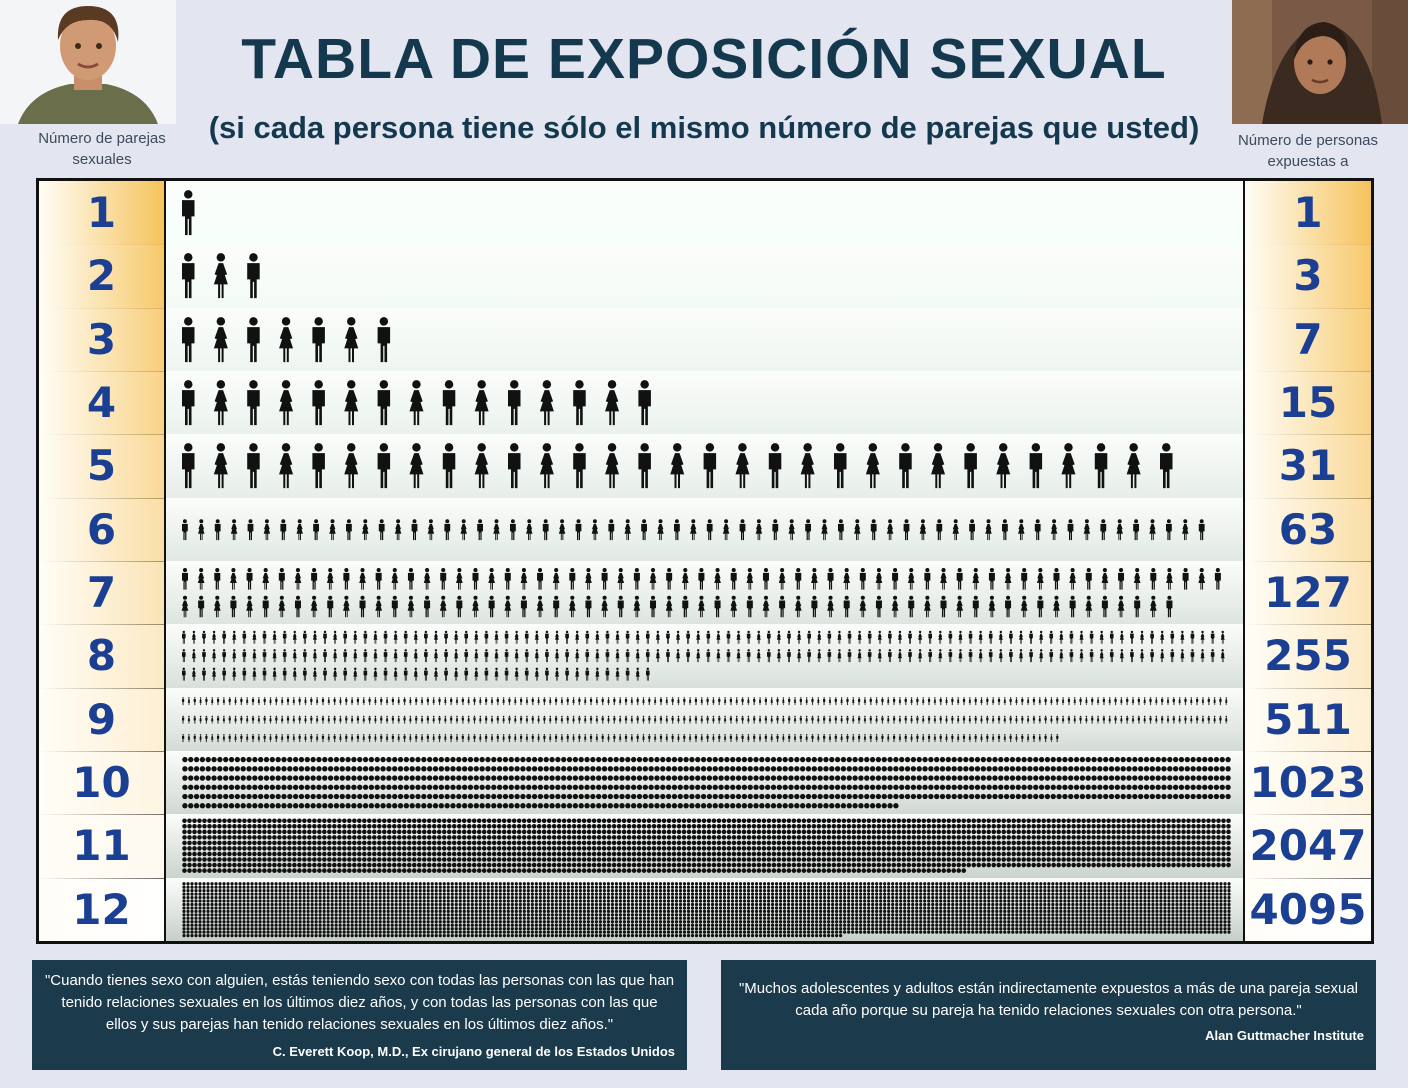 Image resolution: width=1408 pixels, height=1088 pixels. What do you see at coordinates (102, 213) in the screenshot?
I see `partners-value: 1` at bounding box center [102, 213].